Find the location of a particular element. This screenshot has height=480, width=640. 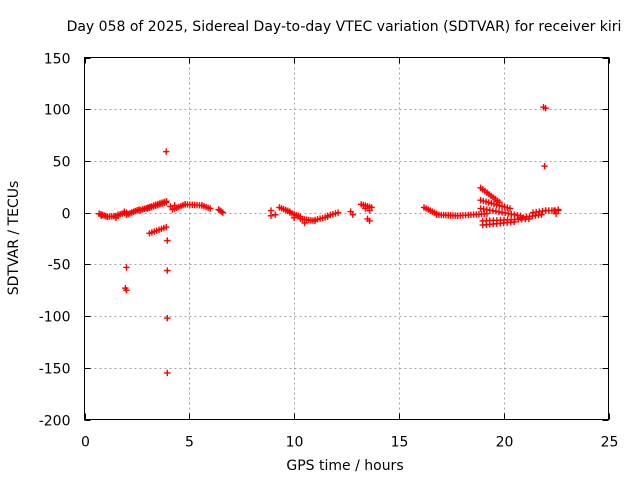

y-tick-label: 0 is located at coordinates (66, 215).